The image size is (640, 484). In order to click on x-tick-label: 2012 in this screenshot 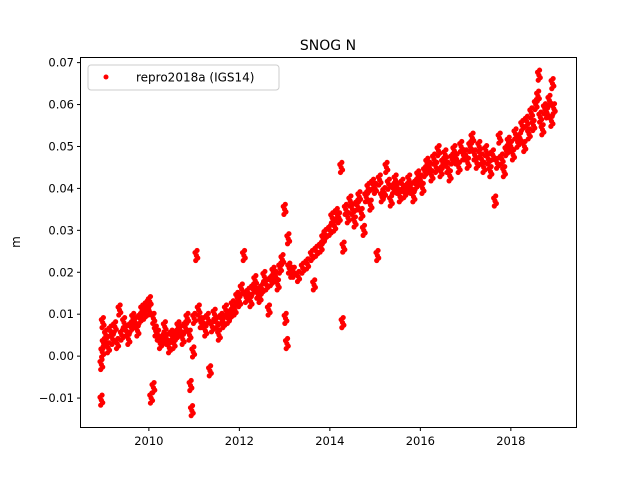, I will do `click(239, 441)`.